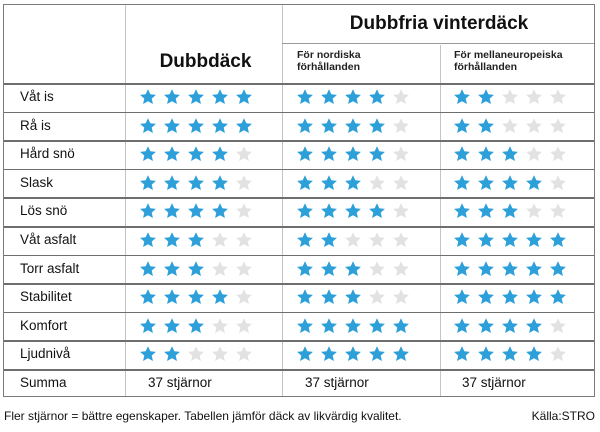 The width and height of the screenshot is (600, 432). I want to click on row-label: Slask, so click(37, 182).